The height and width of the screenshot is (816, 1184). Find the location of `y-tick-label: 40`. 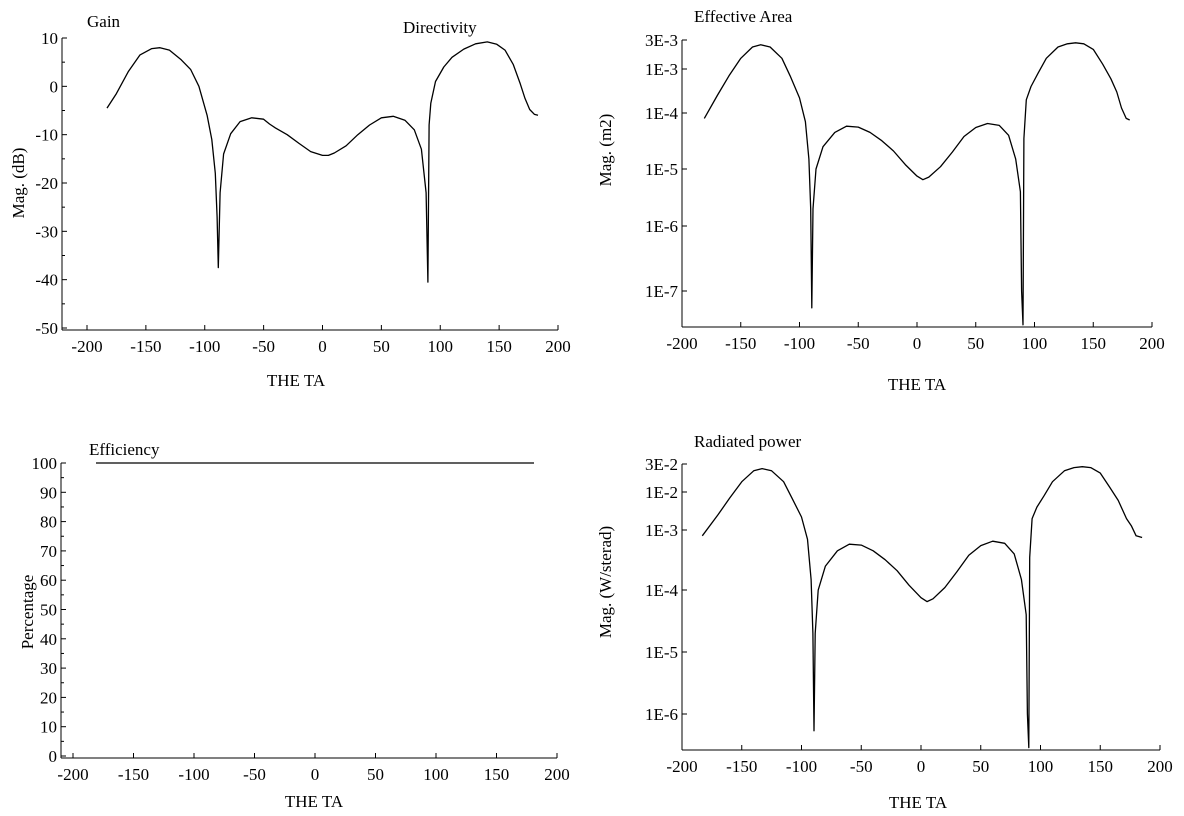

y-tick-label: 40 is located at coordinates (48, 639).